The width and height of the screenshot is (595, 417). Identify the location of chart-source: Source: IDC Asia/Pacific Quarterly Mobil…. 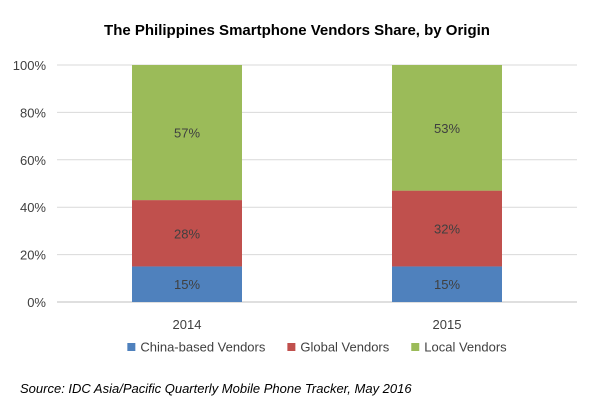
(216, 388).